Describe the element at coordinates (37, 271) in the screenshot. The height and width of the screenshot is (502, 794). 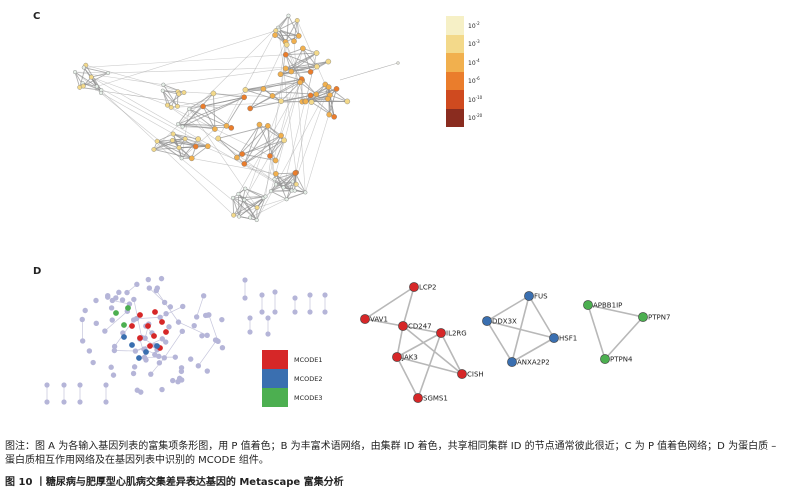
I see `panel-d-label: D` at that location.